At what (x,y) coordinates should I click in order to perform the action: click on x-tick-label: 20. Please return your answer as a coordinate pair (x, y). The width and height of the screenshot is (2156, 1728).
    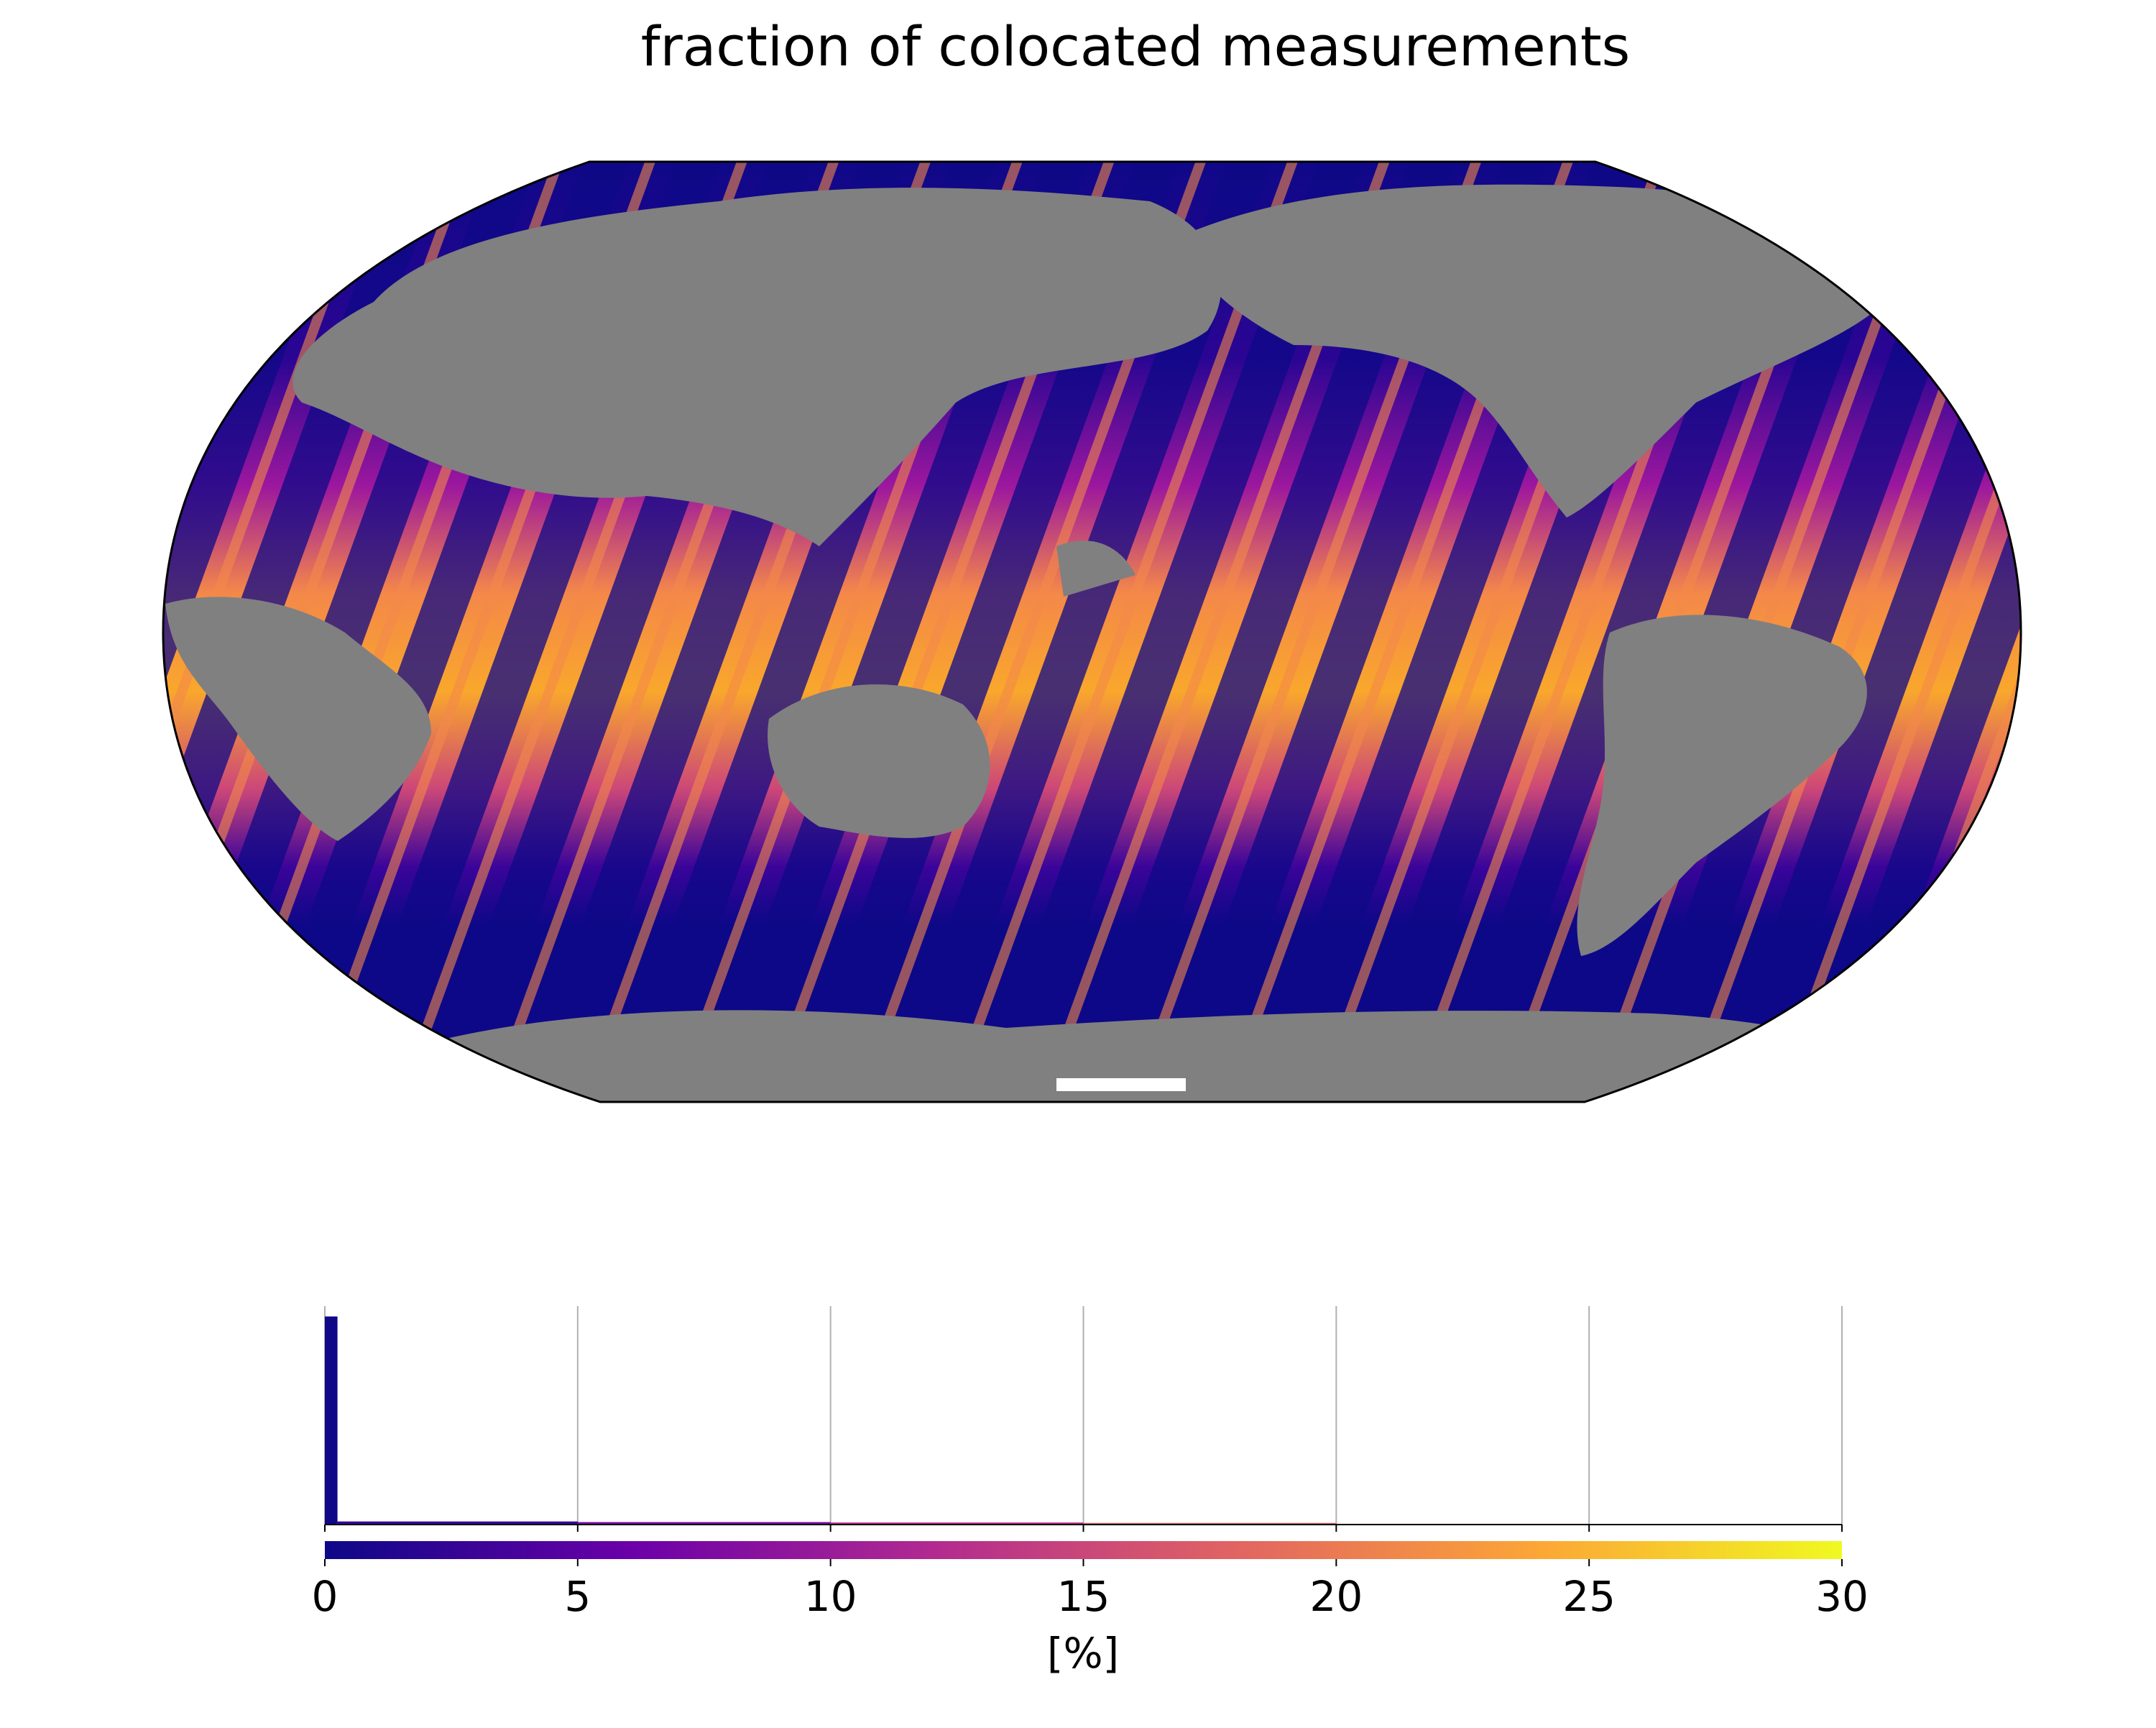
    Looking at the image, I should click on (1336, 1597).